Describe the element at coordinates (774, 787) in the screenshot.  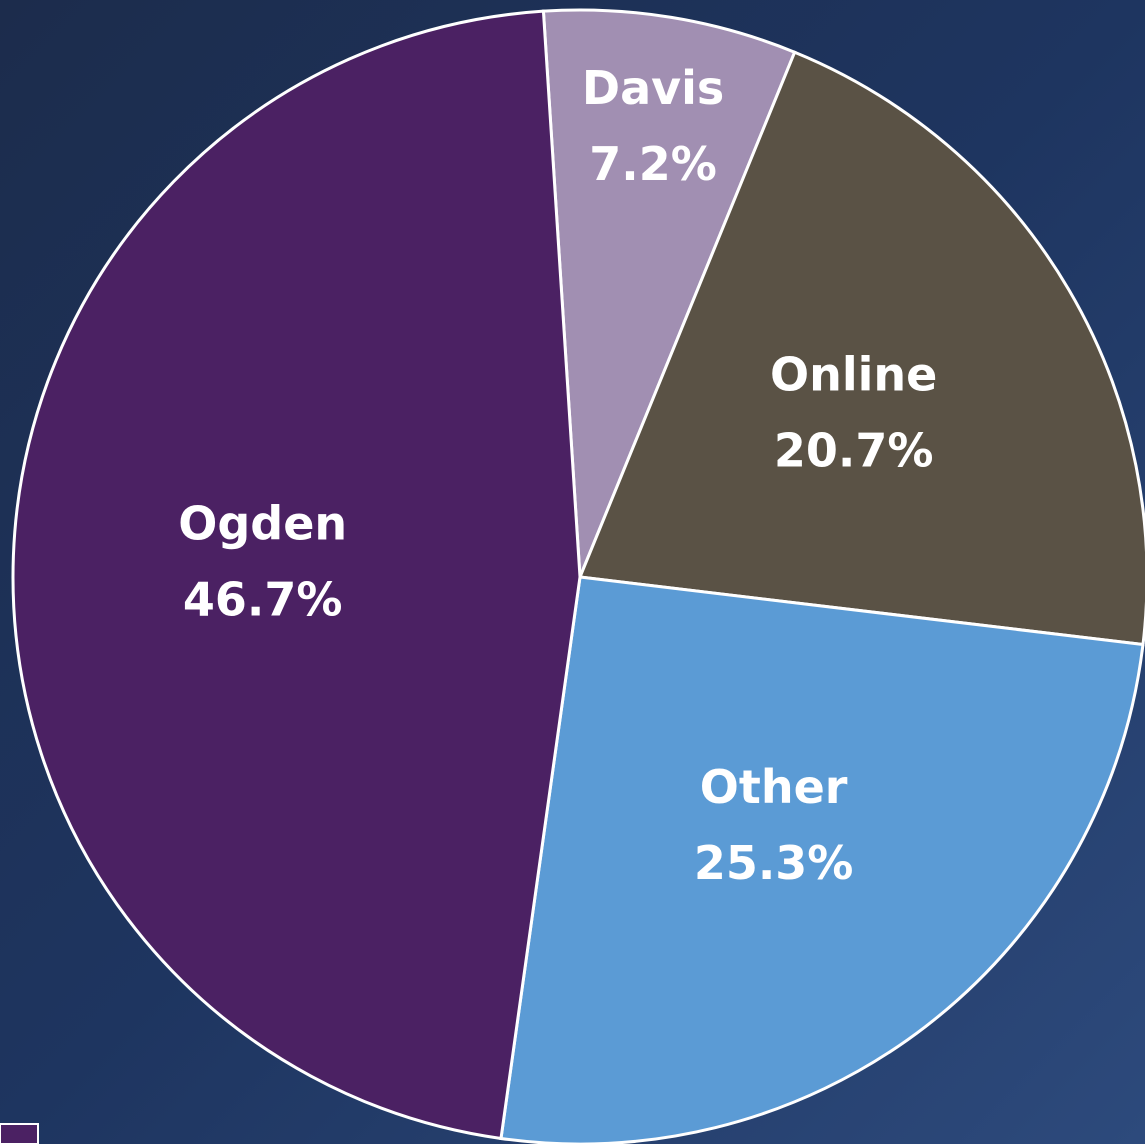
I see `slice-label: Other` at that location.